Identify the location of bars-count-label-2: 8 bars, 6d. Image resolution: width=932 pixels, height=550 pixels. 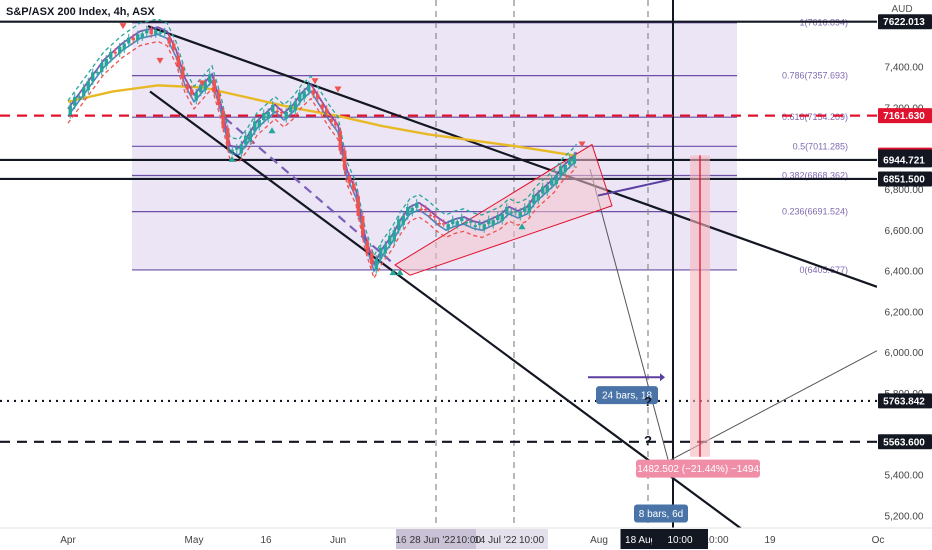
(661, 513).